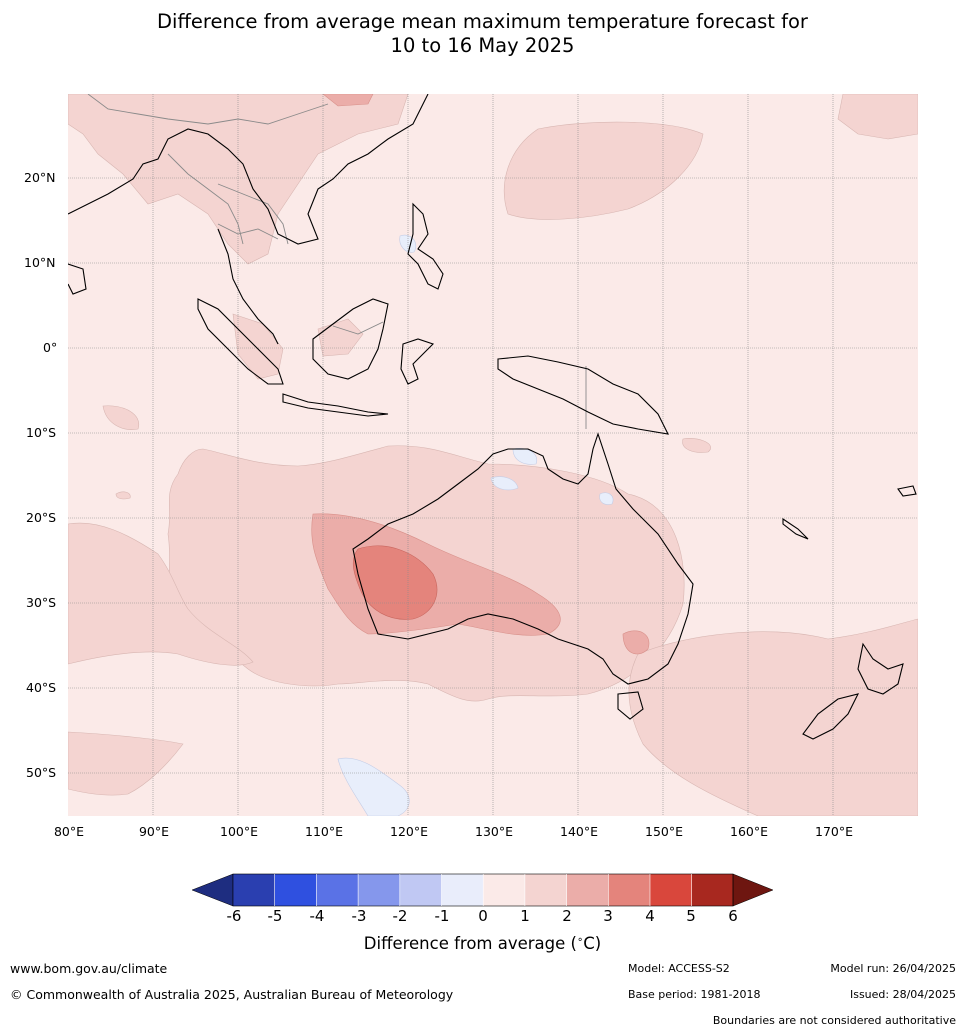 Image resolution: width=965 pixels, height=1035 pixels. Describe the element at coordinates (340, 337) in the screenshot. I see `anomaly-borneo` at that location.